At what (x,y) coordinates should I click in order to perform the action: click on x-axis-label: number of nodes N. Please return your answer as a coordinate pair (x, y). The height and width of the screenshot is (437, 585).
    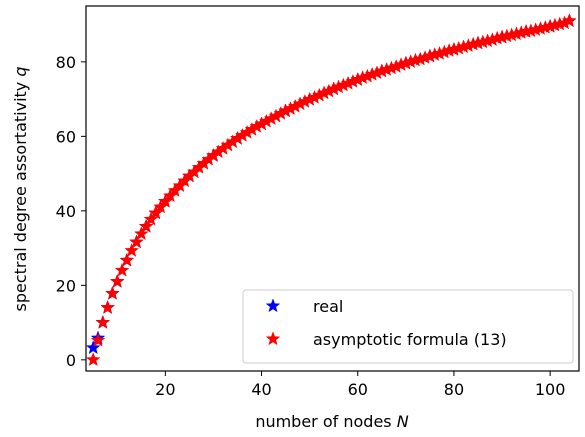
    Looking at the image, I should click on (331, 421).